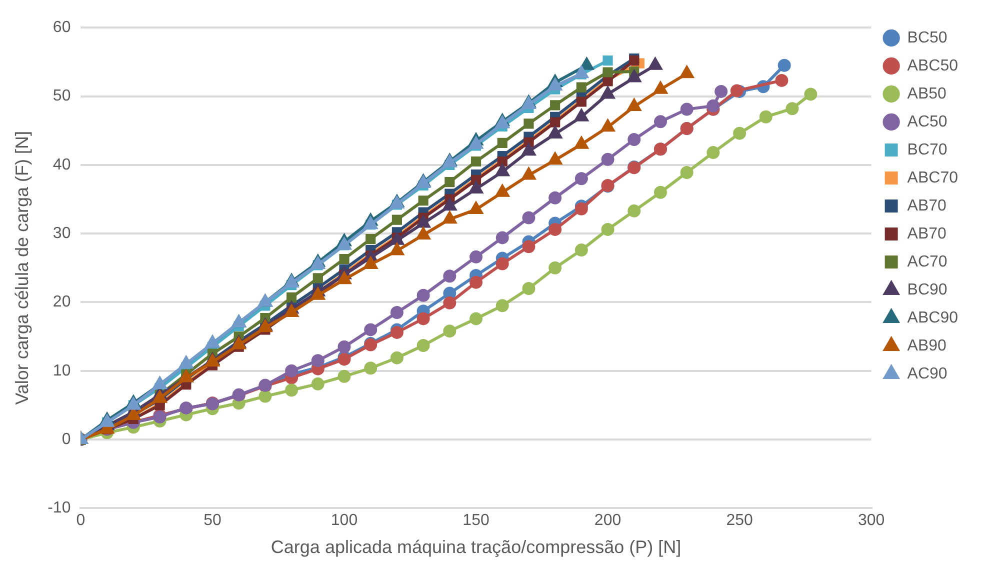  I want to click on legend-label: BC90, so click(927, 289).